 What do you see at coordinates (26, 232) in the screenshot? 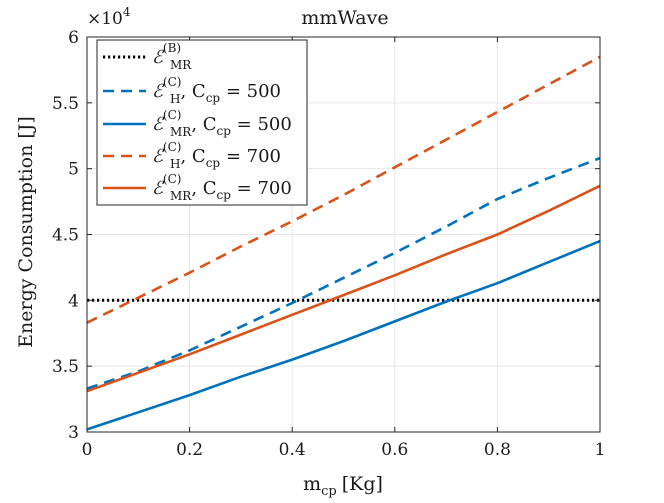
I see `y-axis-label: Energy Consumption [J]` at bounding box center [26, 232].